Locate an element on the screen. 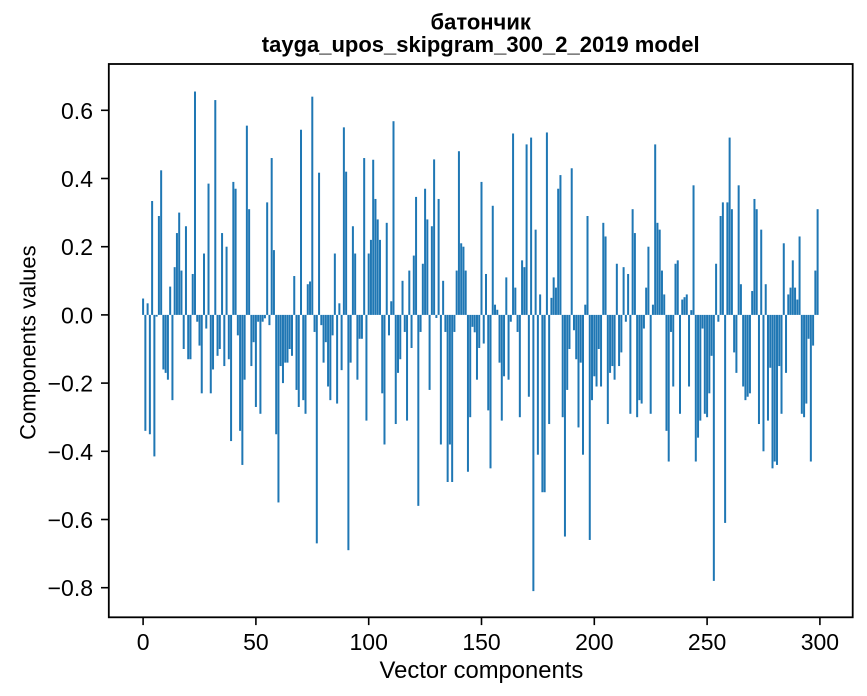  svg-text: −0.4 is located at coordinates (71, 452).